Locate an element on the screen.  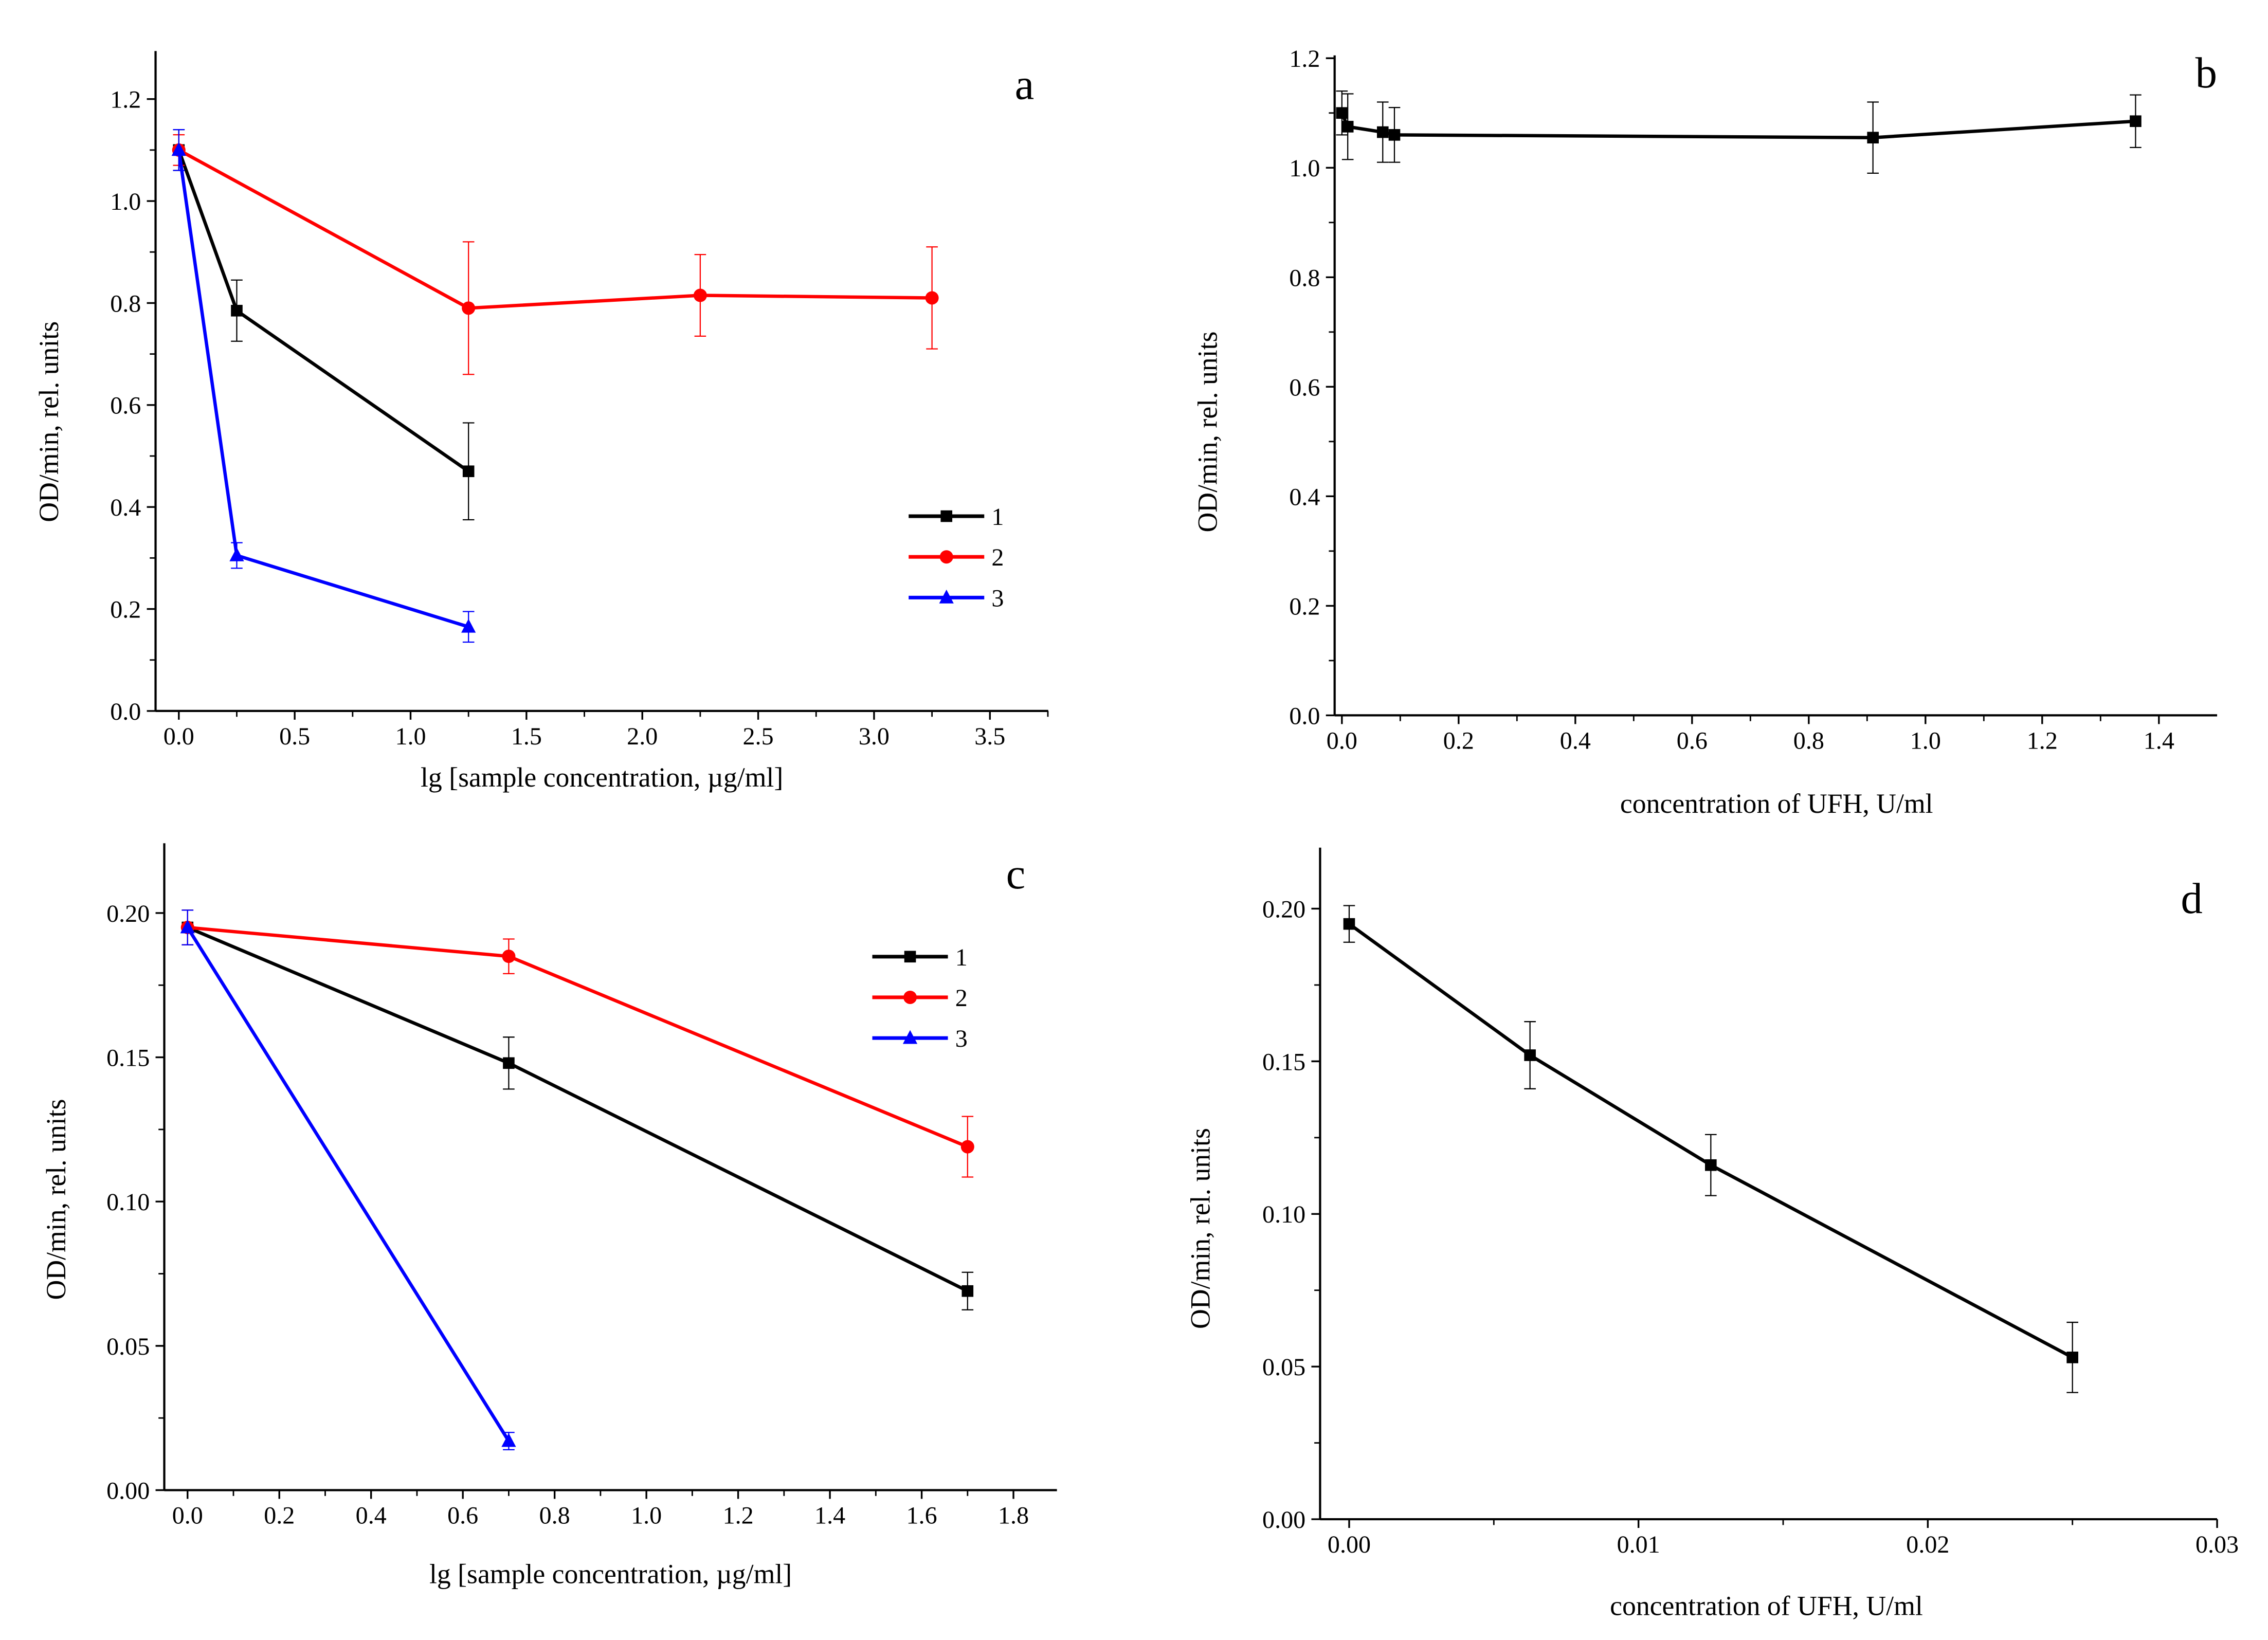
x-axis-label-a: lg [sample concentration, µg/ml] is located at coordinates (602, 777).